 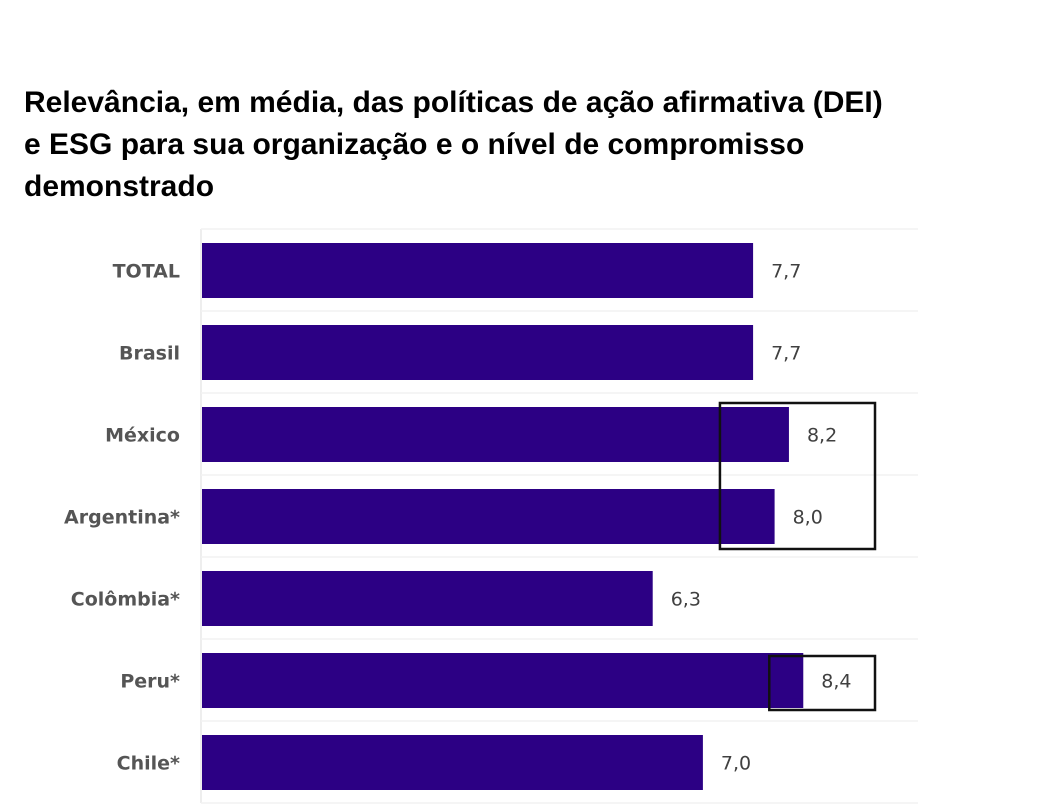 What do you see at coordinates (150, 682) in the screenshot?
I see `category-label: Peru*` at bounding box center [150, 682].